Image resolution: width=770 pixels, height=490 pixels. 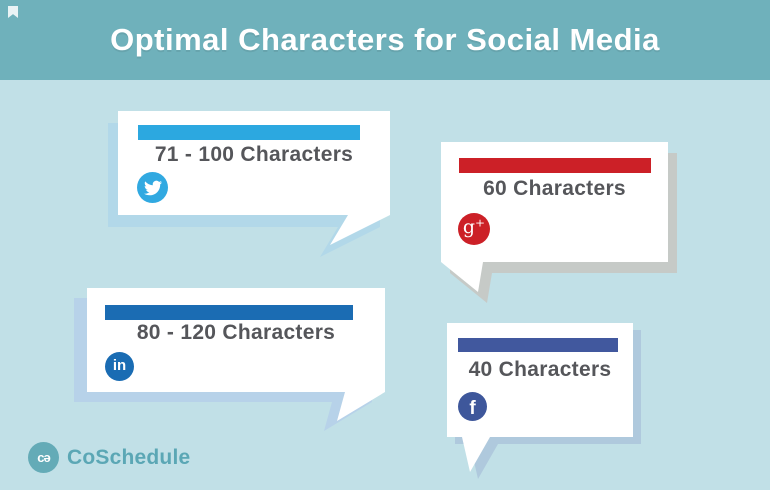 I want to click on google-plus-card: 60 Characters g⁺, so click(x=555, y=222).